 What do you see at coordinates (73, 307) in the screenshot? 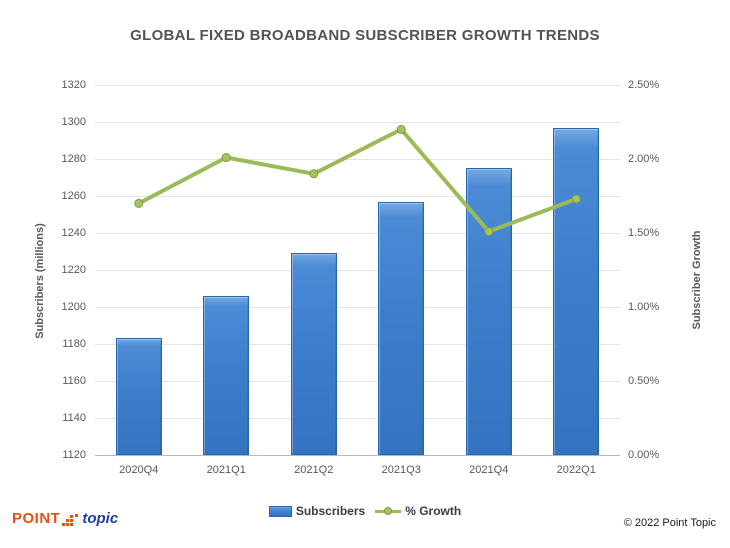
I see `y-axis-tick-left: 1200` at bounding box center [73, 307].